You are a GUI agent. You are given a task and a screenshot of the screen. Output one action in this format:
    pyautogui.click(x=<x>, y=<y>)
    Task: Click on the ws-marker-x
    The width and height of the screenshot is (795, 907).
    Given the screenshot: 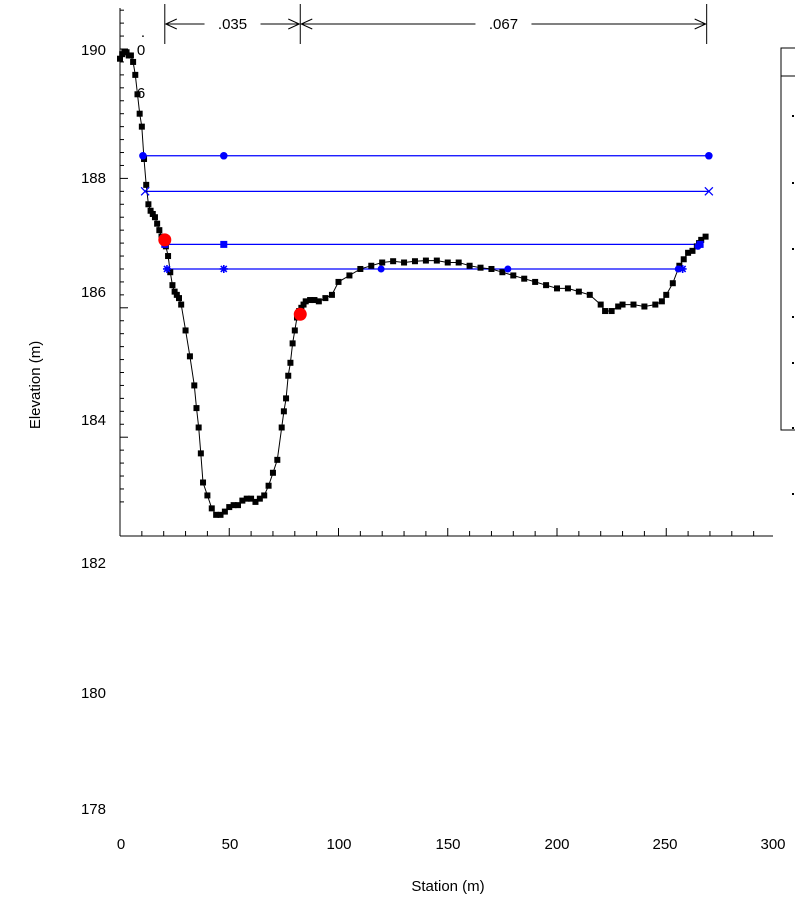 What is the action you would take?
    pyautogui.click(x=145, y=191)
    